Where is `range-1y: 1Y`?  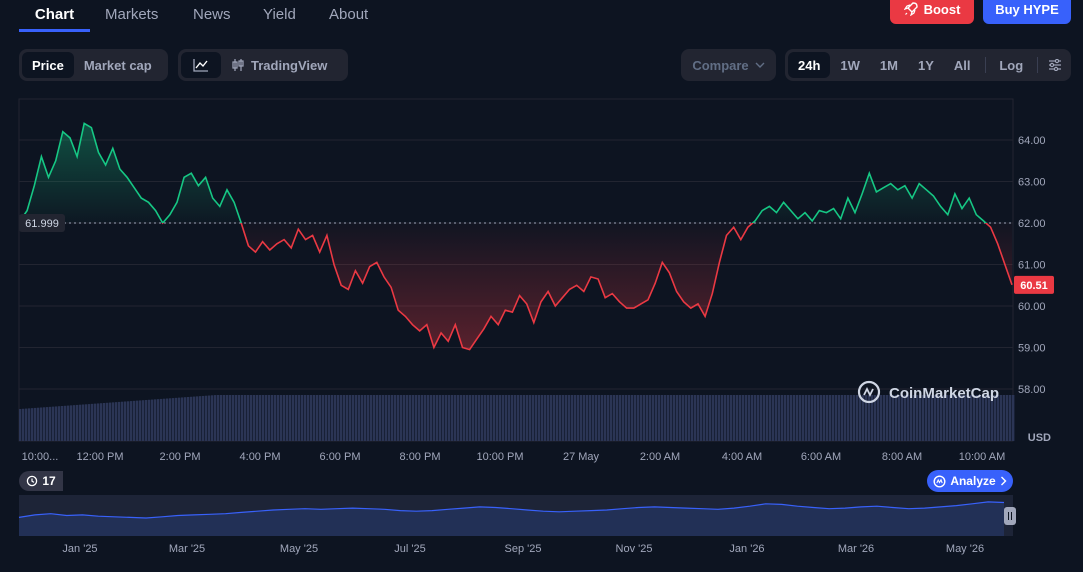
range-1y: 1Y is located at coordinates (925, 65).